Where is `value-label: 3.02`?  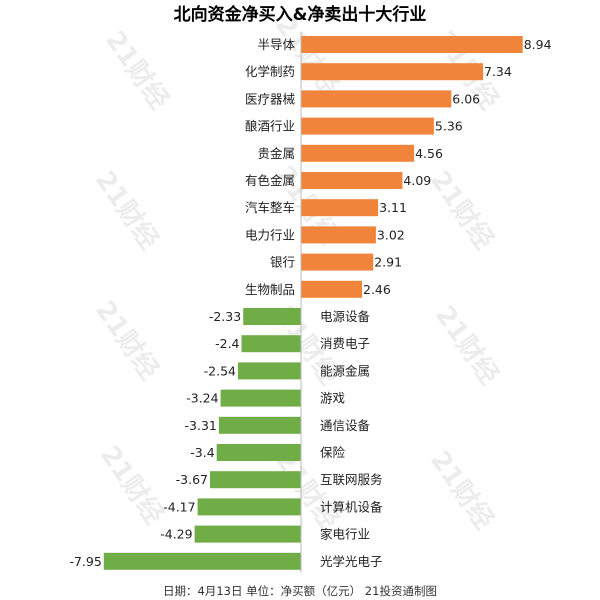 value-label: 3.02 is located at coordinates (391, 234).